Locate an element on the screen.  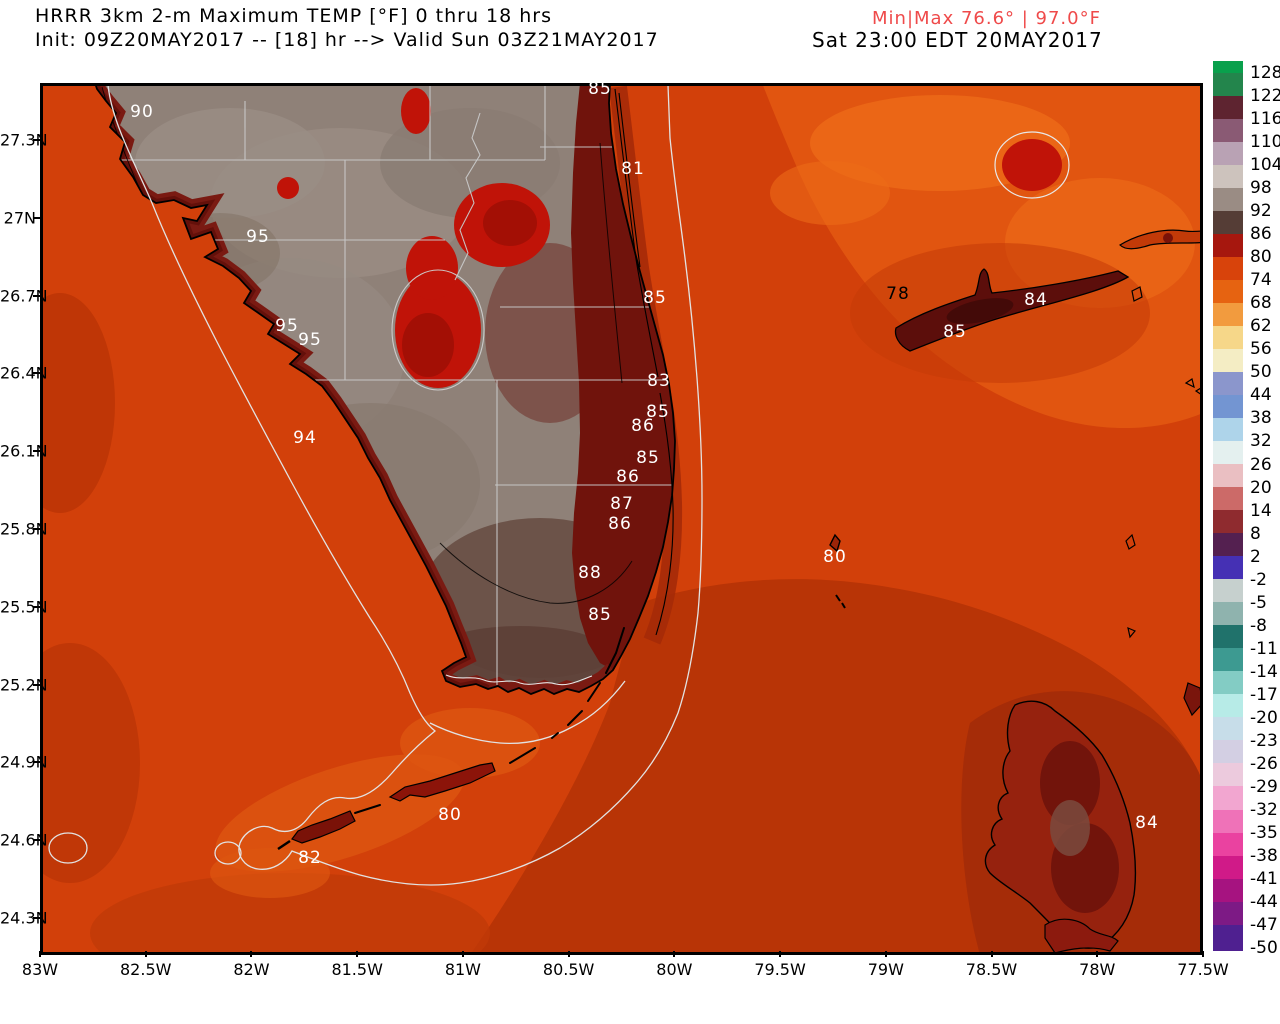
colorbar-tick-label: -11 is located at coordinates (1264, 648).